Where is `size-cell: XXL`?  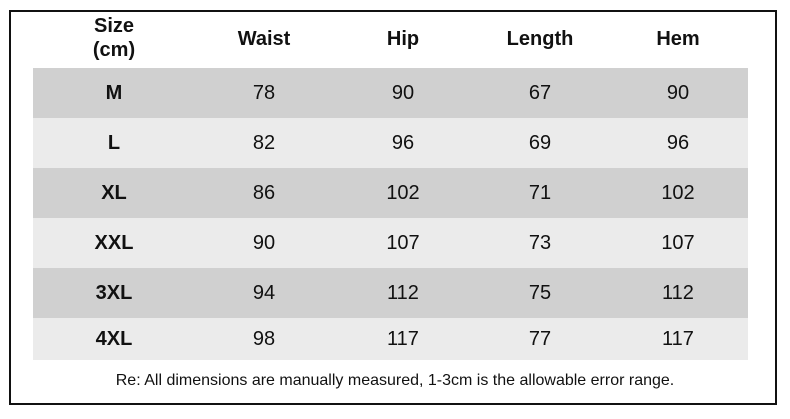 size-cell: XXL is located at coordinates (114, 243).